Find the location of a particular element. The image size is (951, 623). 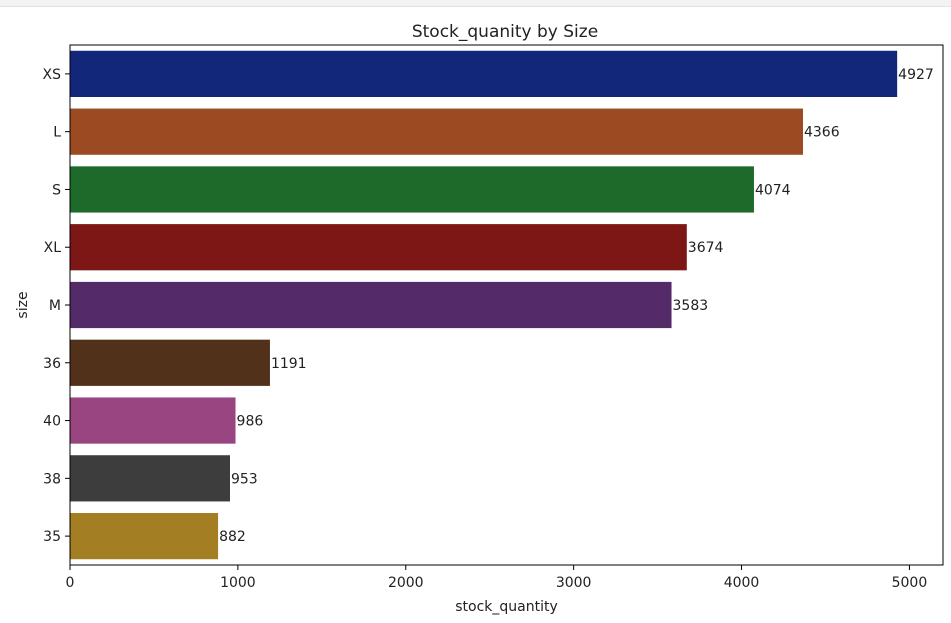

value-label-38: 953 is located at coordinates (244, 479).